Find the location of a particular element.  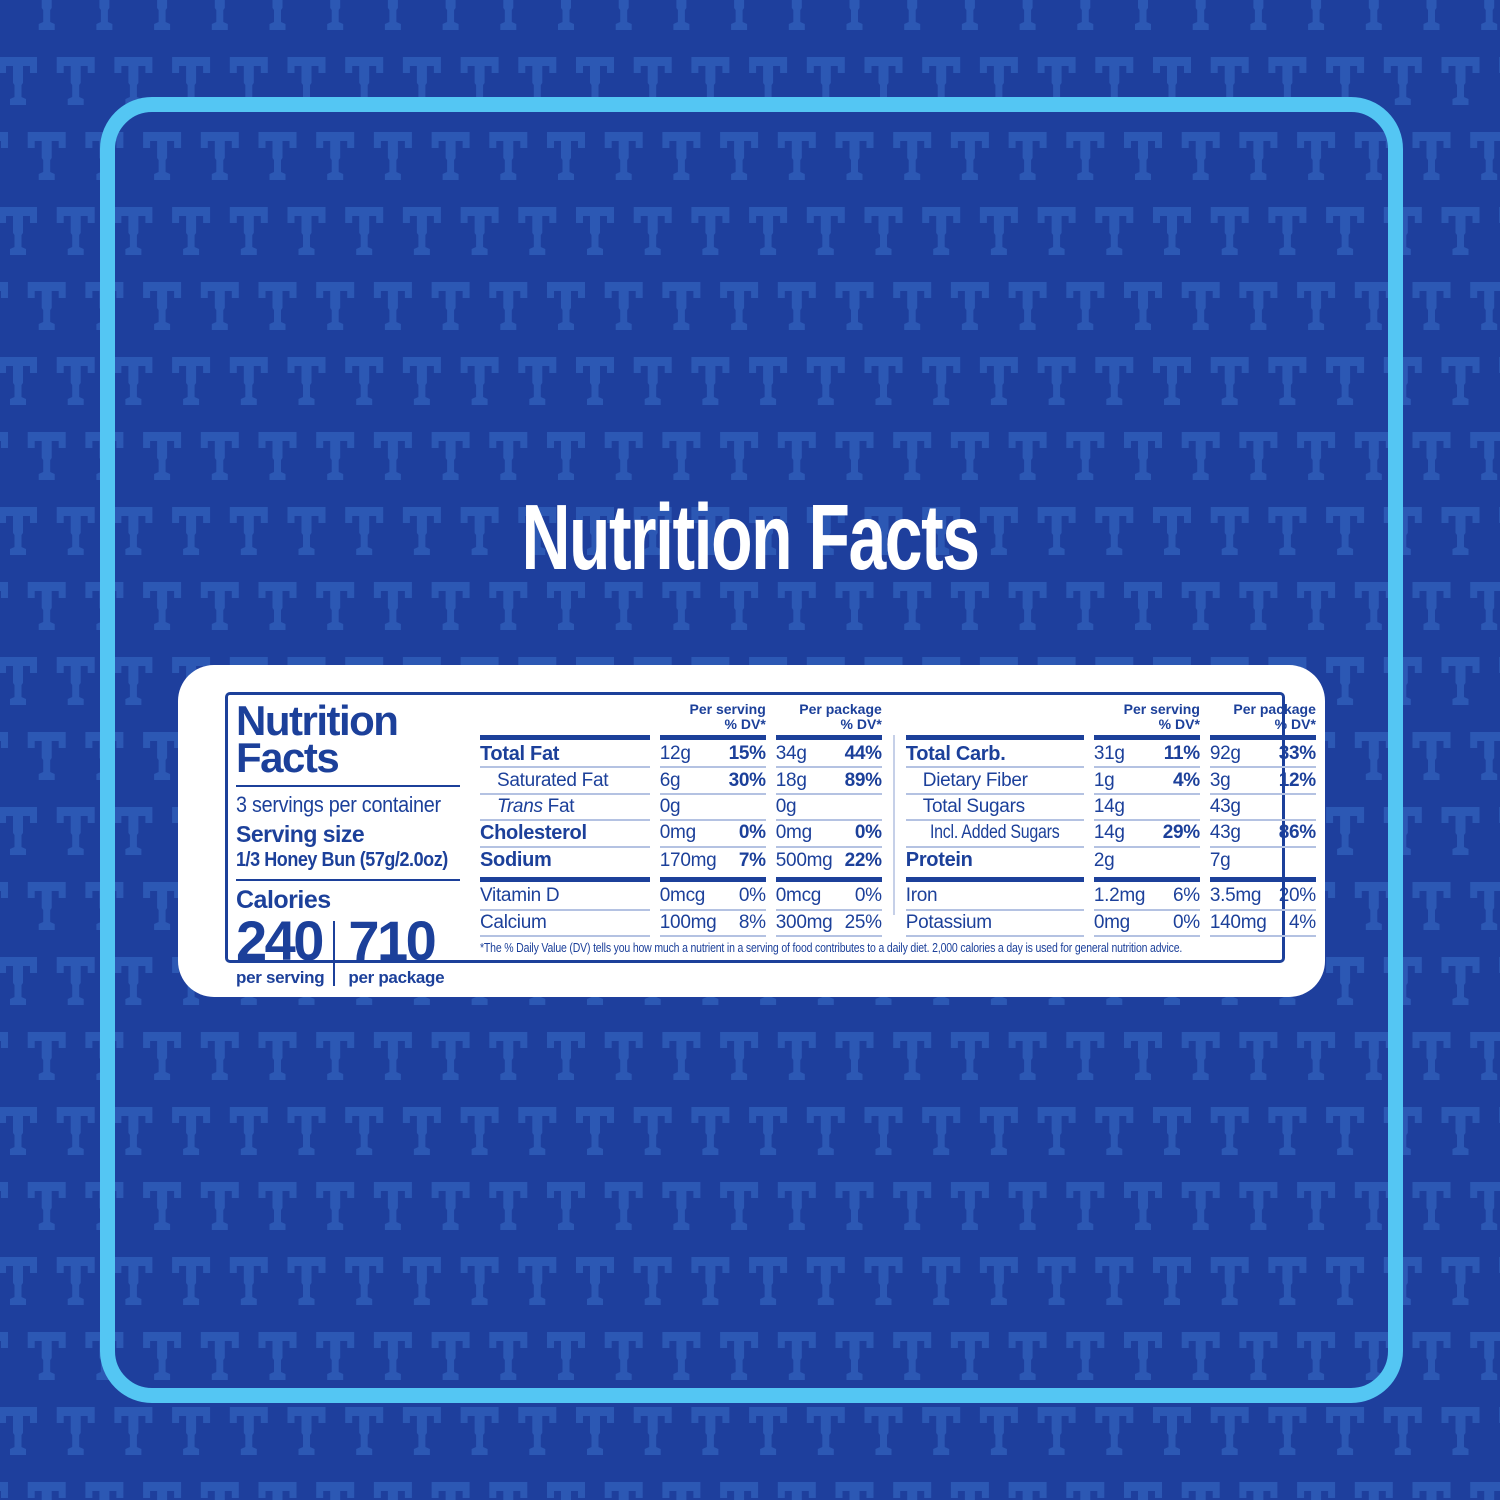

servings-per-container: 3 servings per container is located at coordinates (338, 804).